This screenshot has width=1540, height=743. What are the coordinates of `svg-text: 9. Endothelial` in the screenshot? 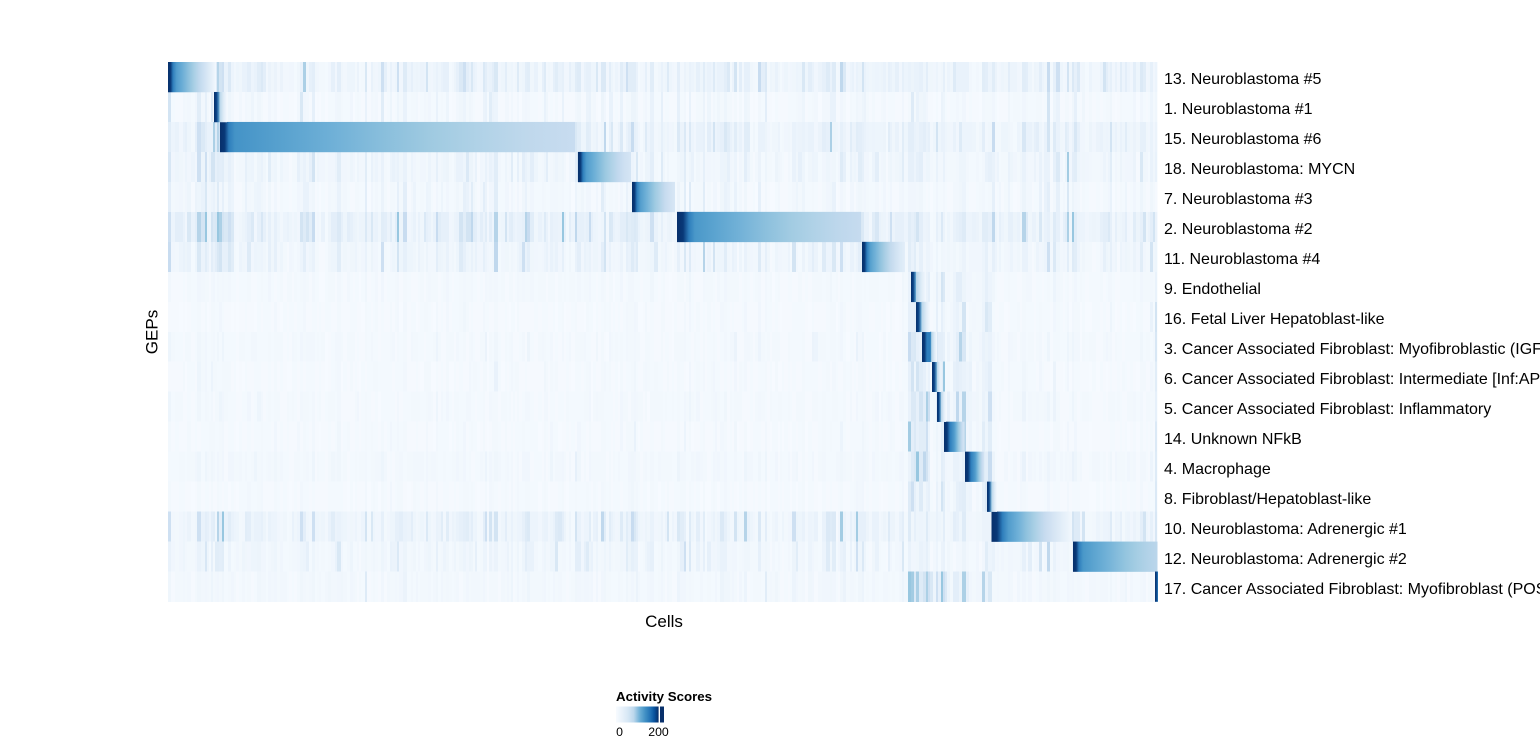 It's located at (1212, 289).